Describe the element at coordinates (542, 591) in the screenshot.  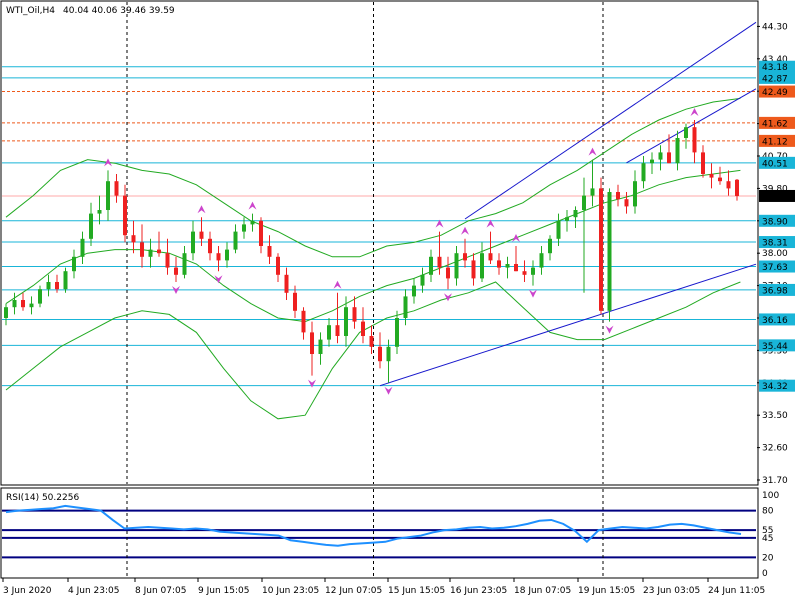
I see `time-tick-label: 18 Jun 07:05` at that location.